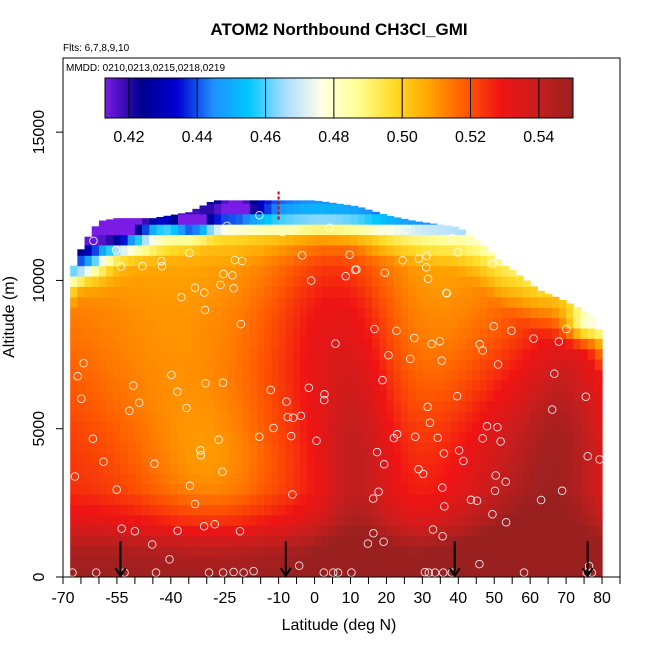 This screenshot has height=650, width=650. I want to click on y-tick-label: 0, so click(39, 576).